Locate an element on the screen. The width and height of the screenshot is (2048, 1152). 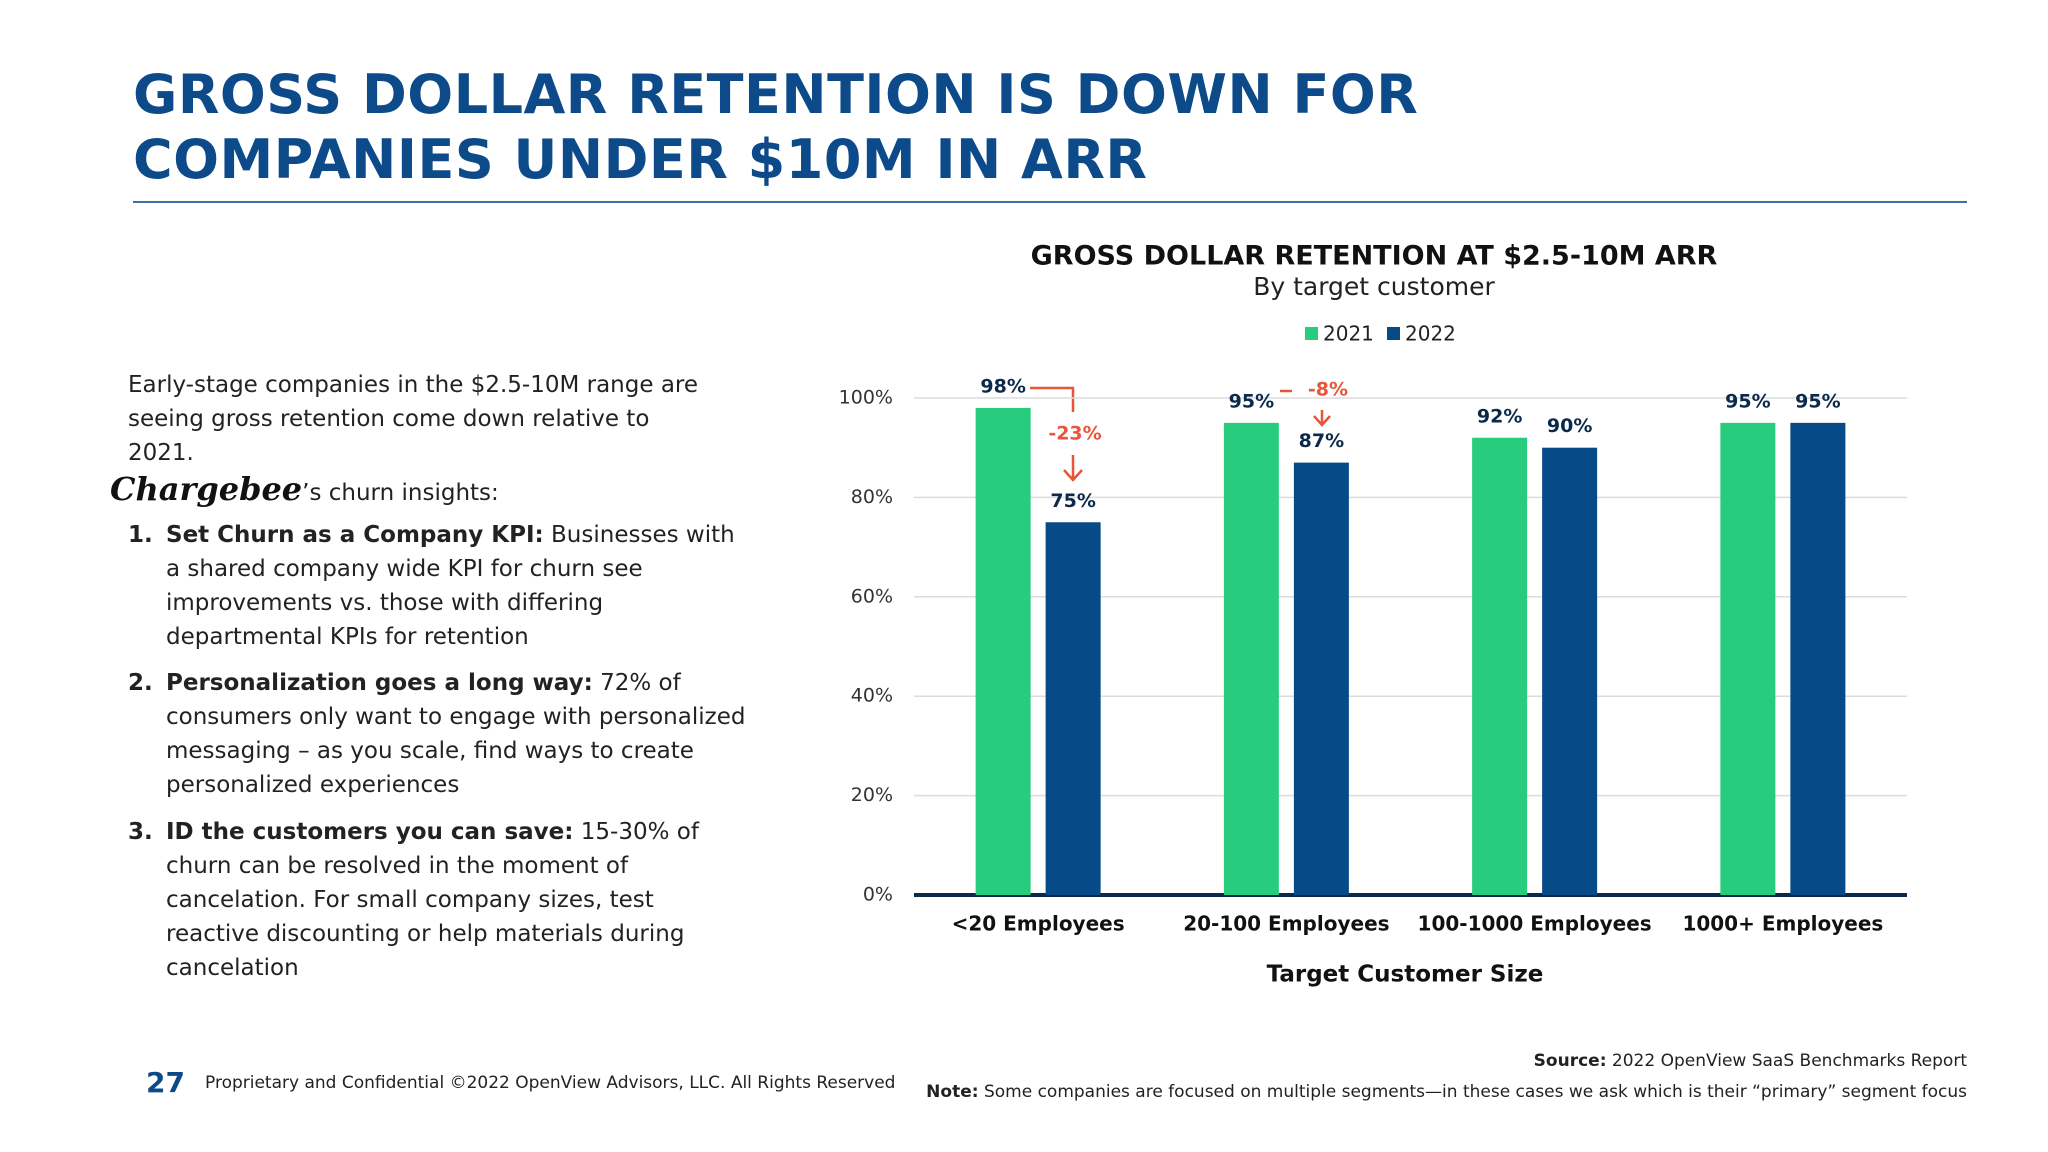
x-tick-label: 1000+ Employees is located at coordinates (1782, 924).